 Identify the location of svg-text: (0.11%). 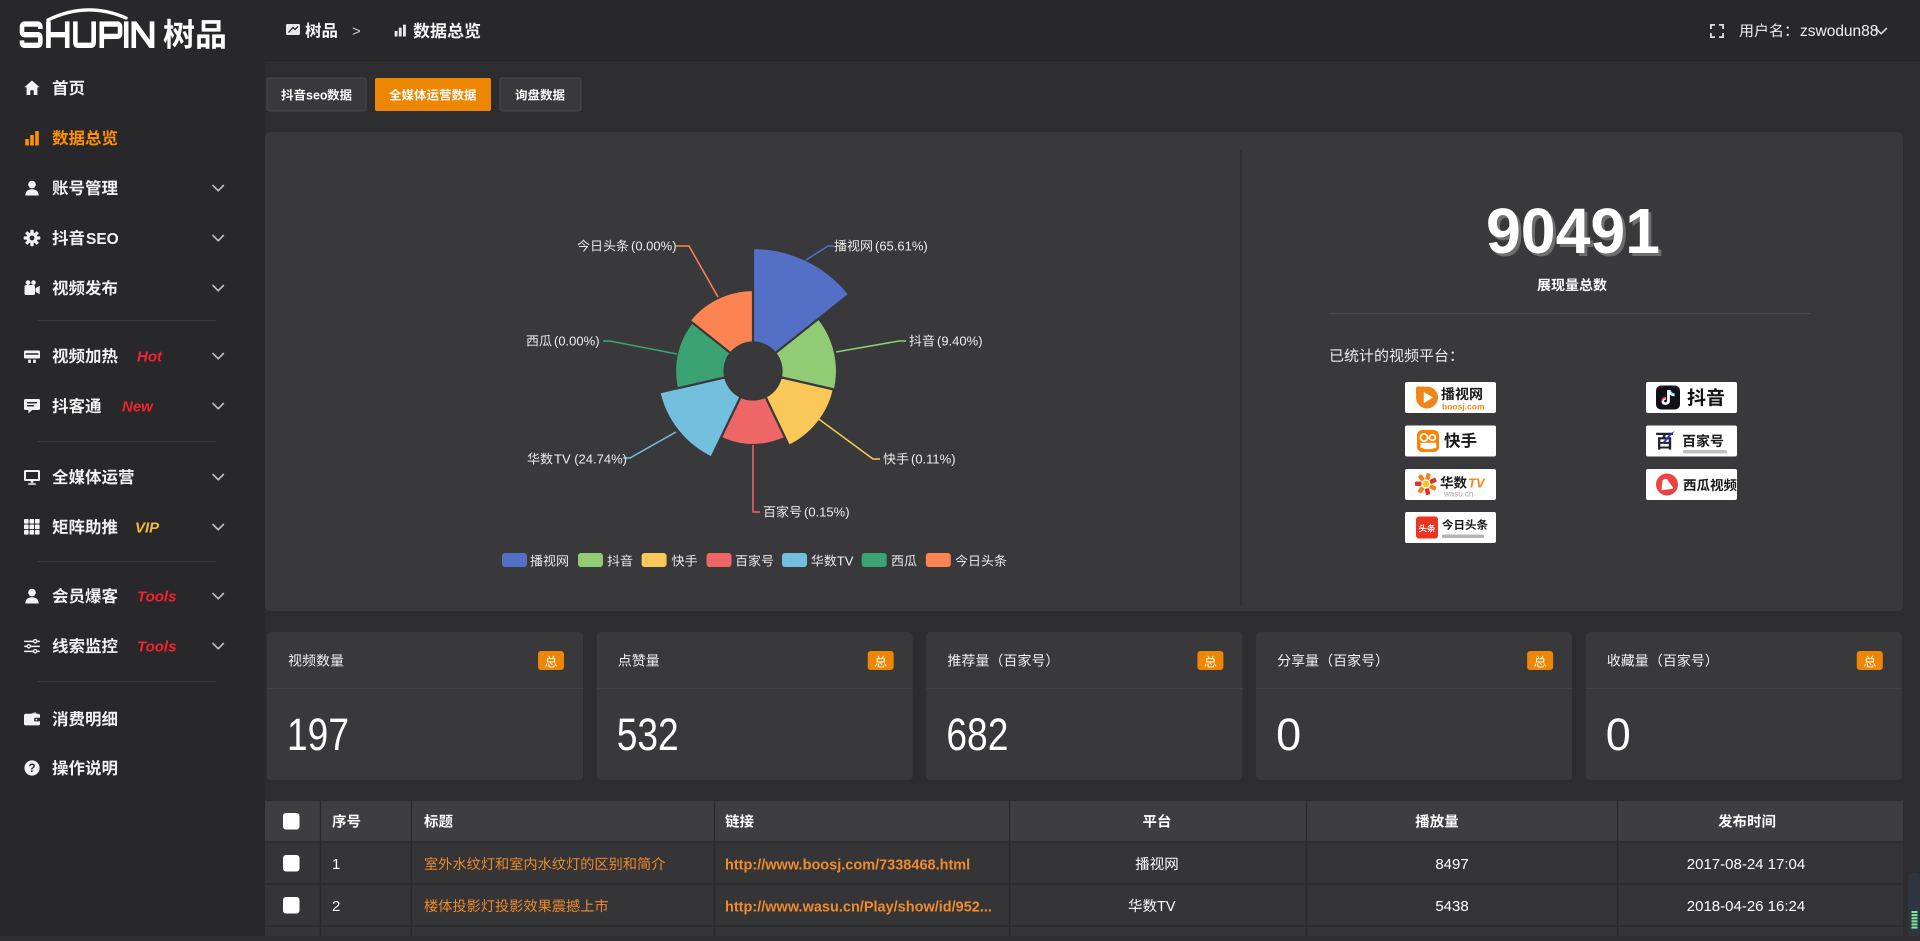
(933, 459).